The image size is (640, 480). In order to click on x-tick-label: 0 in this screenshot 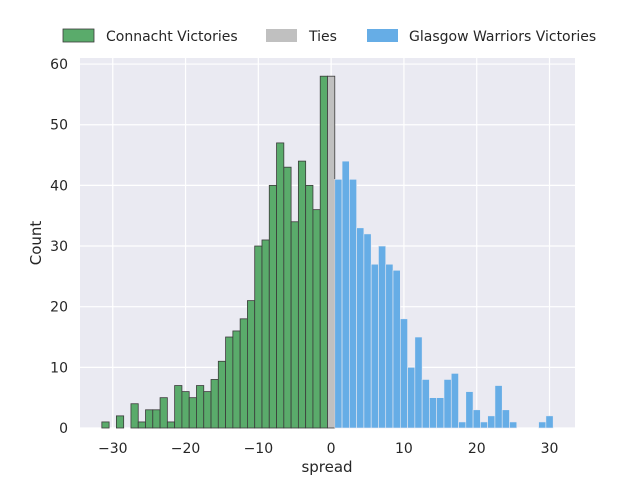, I will do `click(331, 449)`.